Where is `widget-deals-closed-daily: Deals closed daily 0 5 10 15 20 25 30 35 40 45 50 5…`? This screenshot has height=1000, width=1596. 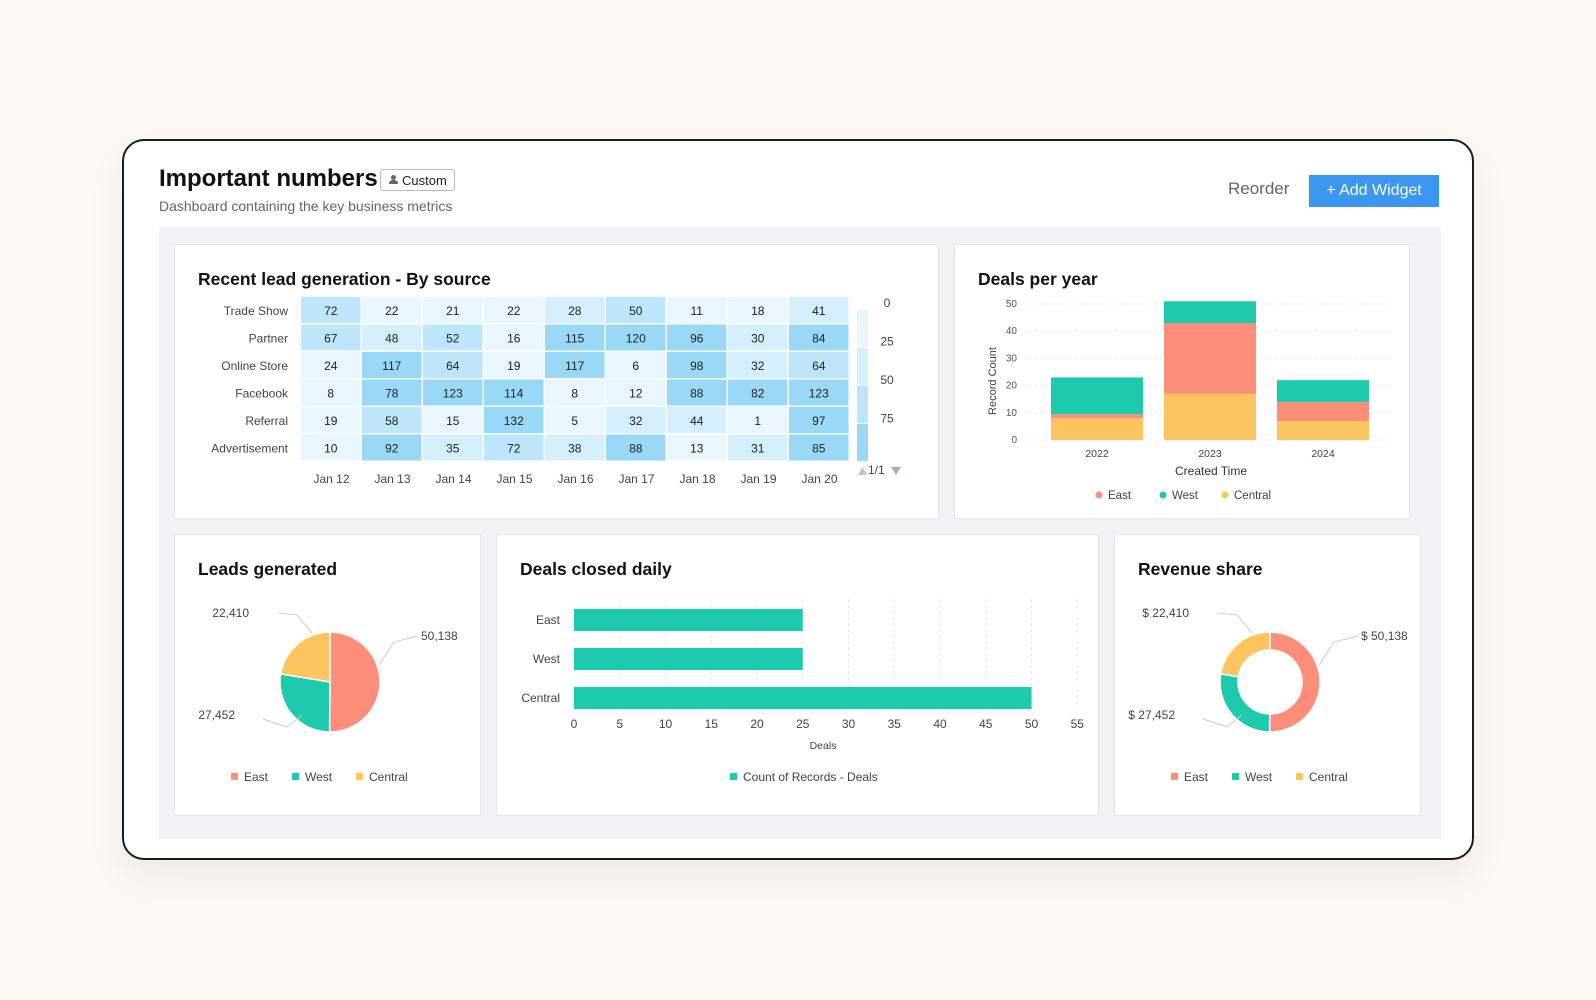
widget-deals-closed-daily: Deals closed daily 0 5 10 15 20 25 30 35 40 45 50 5… is located at coordinates (797, 675).